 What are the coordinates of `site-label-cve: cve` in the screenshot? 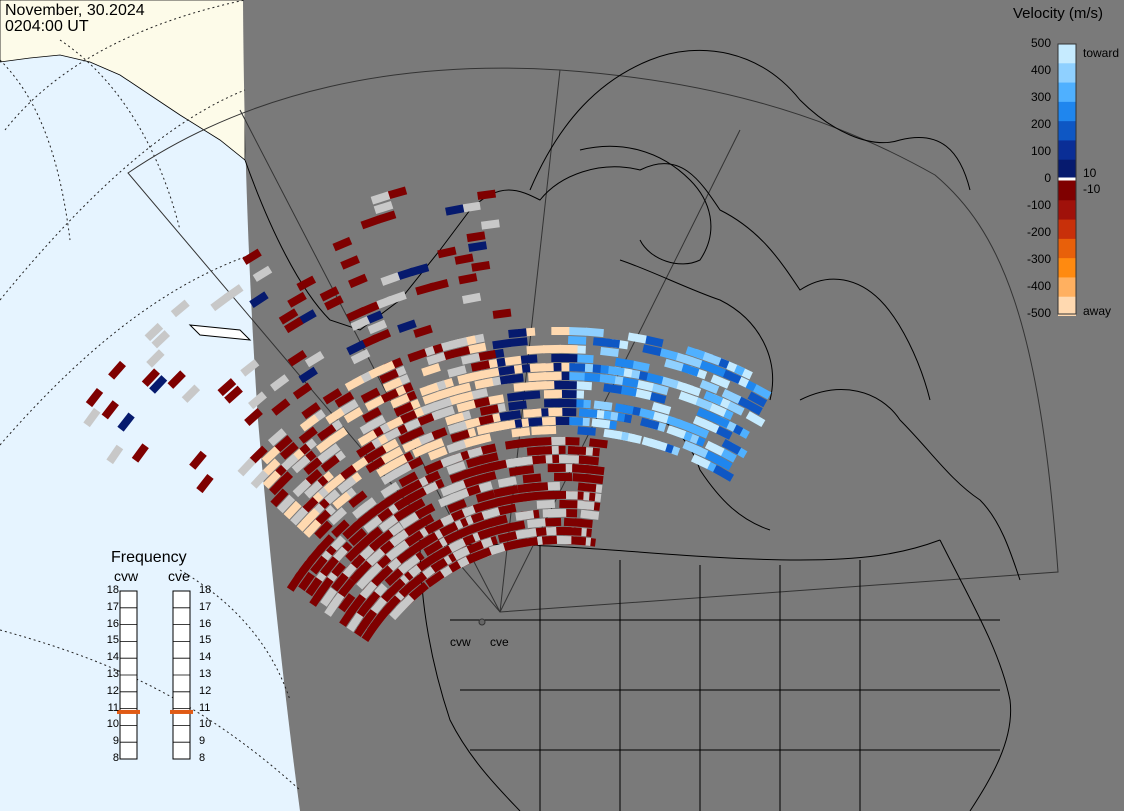 It's located at (499, 642).